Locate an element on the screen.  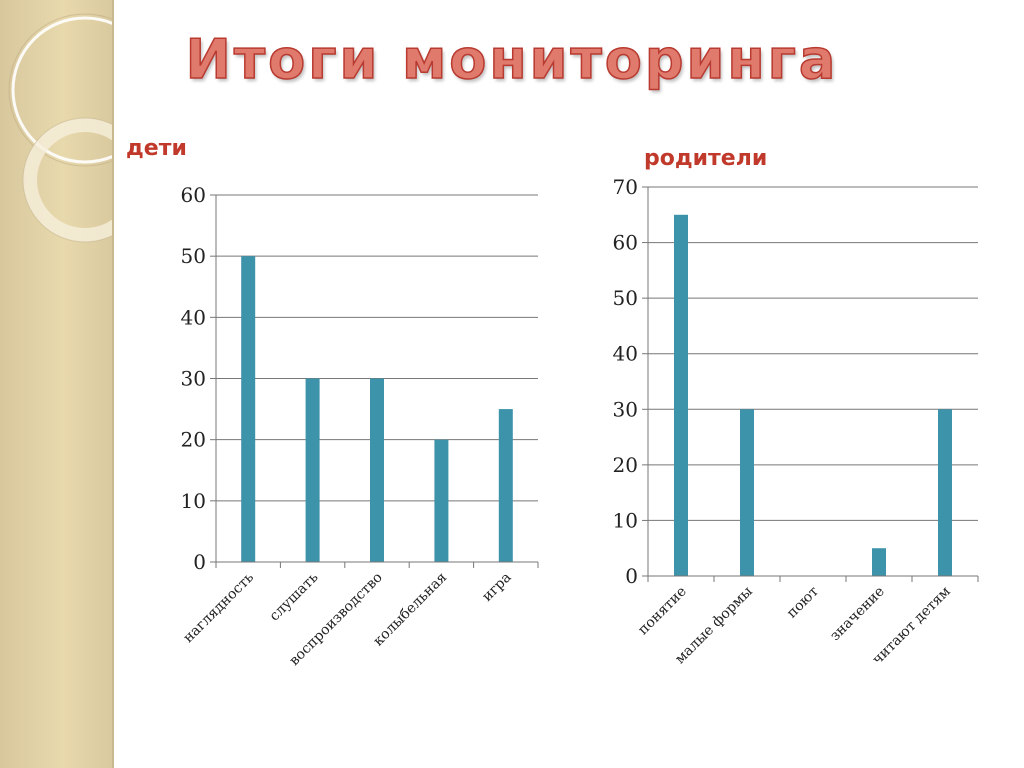
x-tick-label: слушать is located at coordinates (293, 596).